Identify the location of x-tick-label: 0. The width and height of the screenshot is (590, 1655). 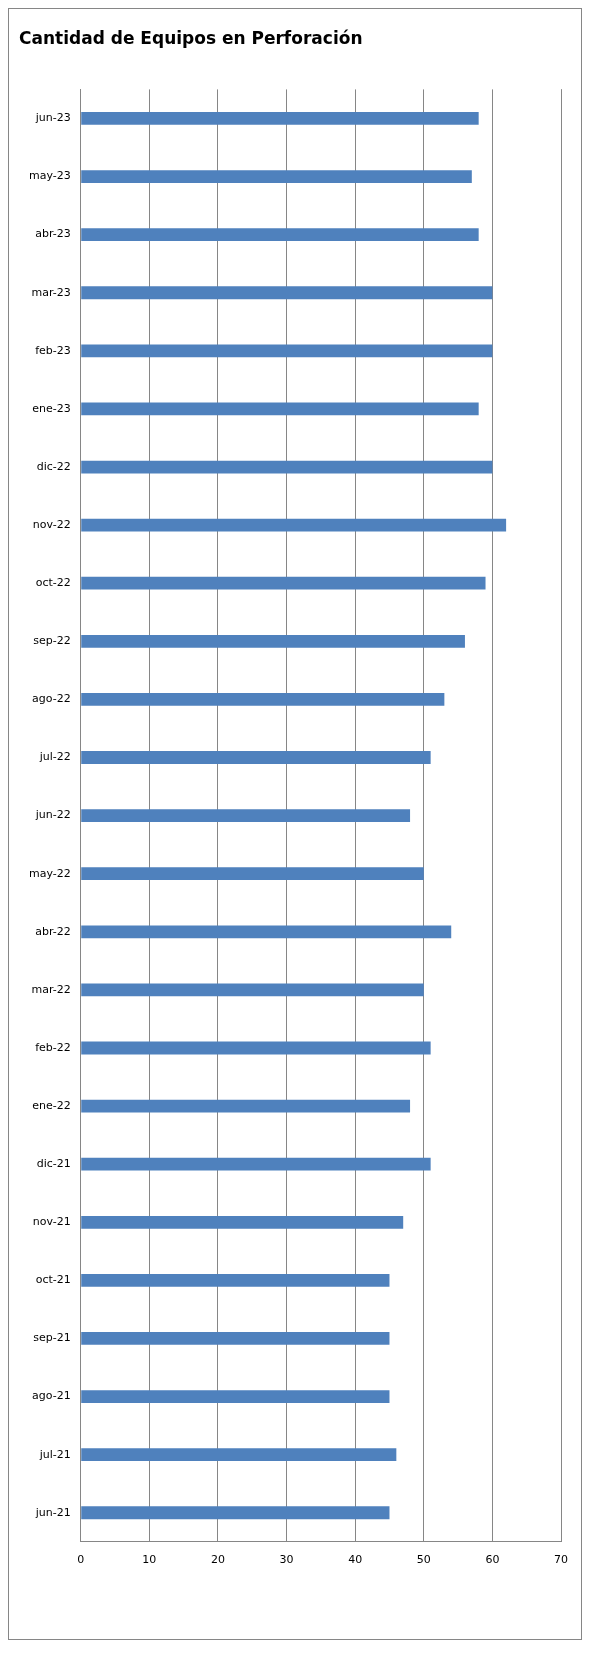
(81, 1560).